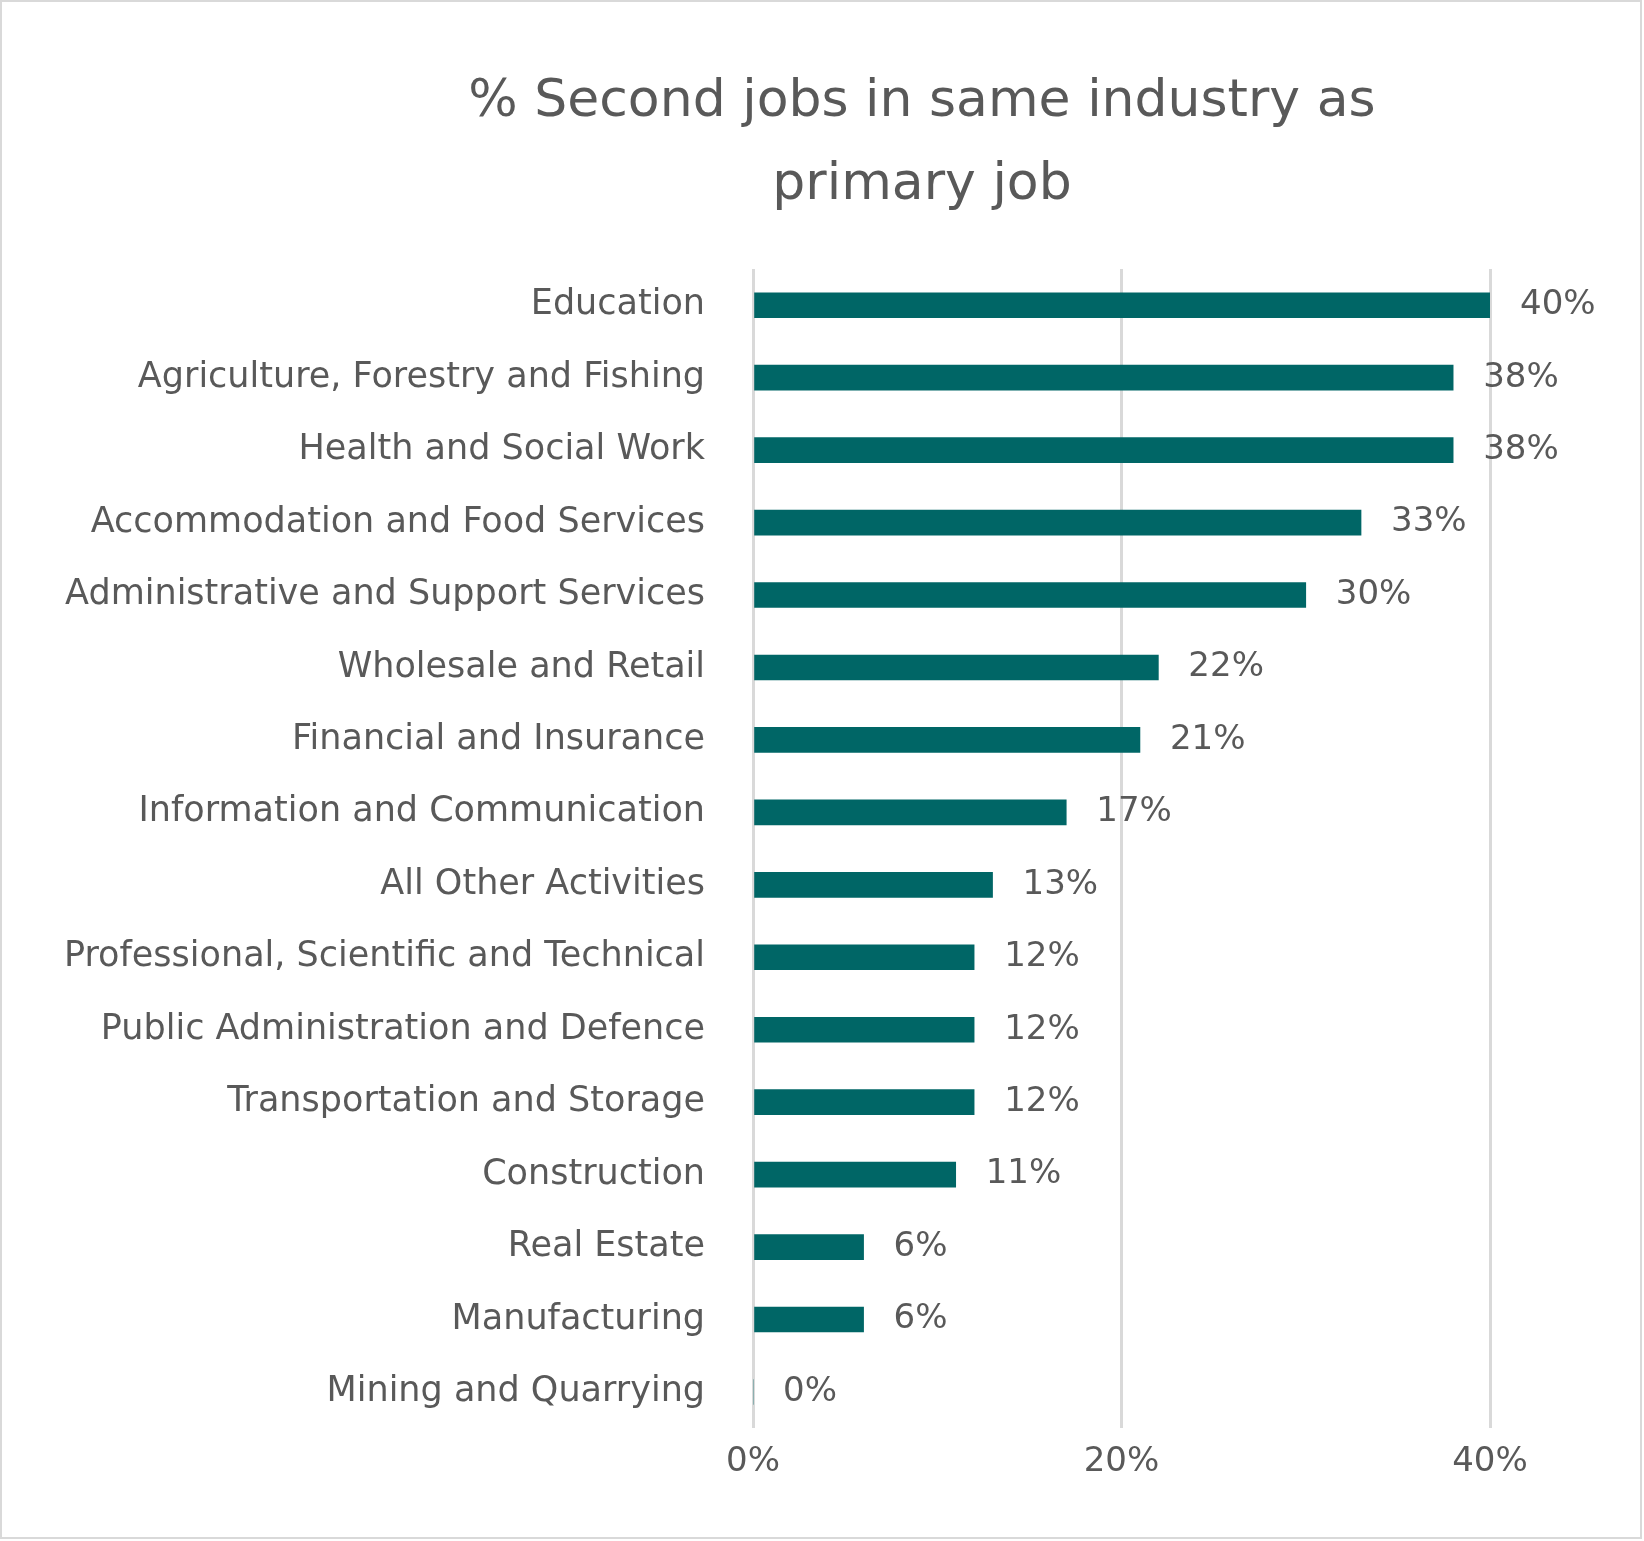 The height and width of the screenshot is (1541, 1644). Describe the element at coordinates (1134, 809) in the screenshot. I see `data-label: 17%` at that location.